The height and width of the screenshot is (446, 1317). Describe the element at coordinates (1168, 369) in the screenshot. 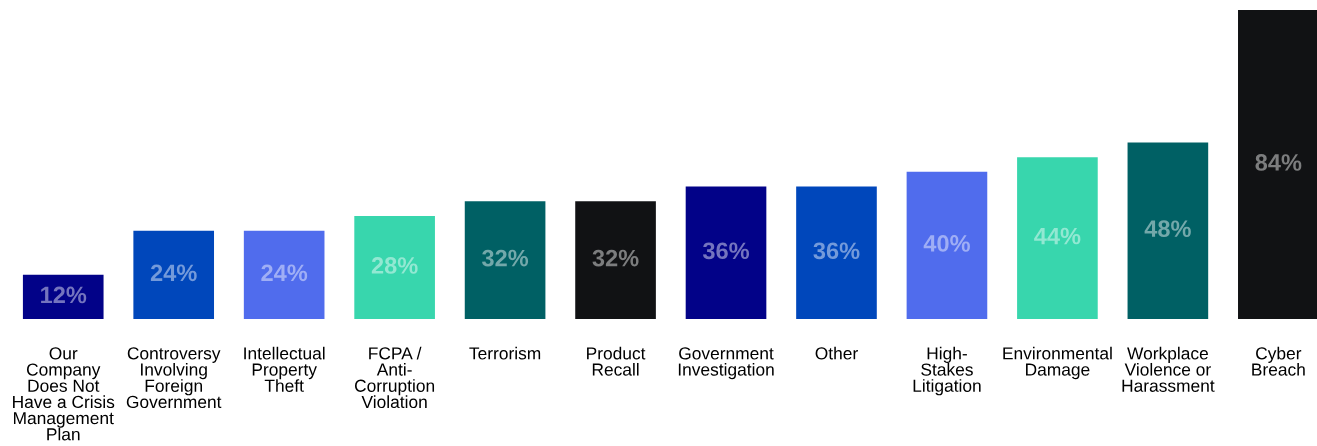

I see `x-tick-label: Workplace Violence or Harassment` at that location.